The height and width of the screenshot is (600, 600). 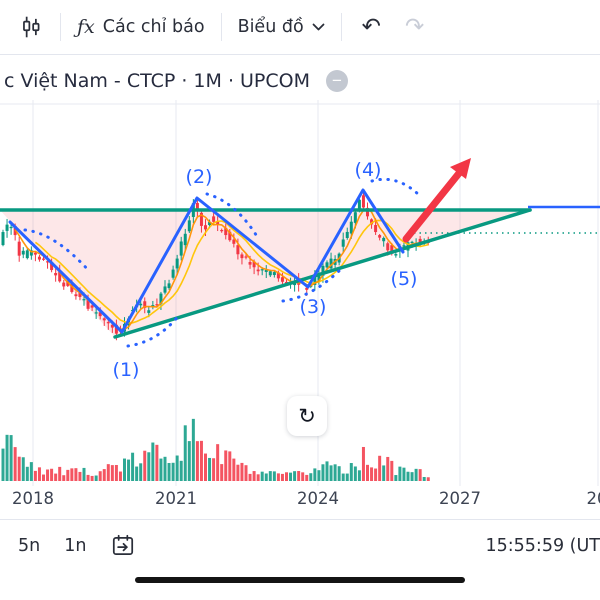 I want to click on x-axis-label: 2027, so click(x=460, y=498).